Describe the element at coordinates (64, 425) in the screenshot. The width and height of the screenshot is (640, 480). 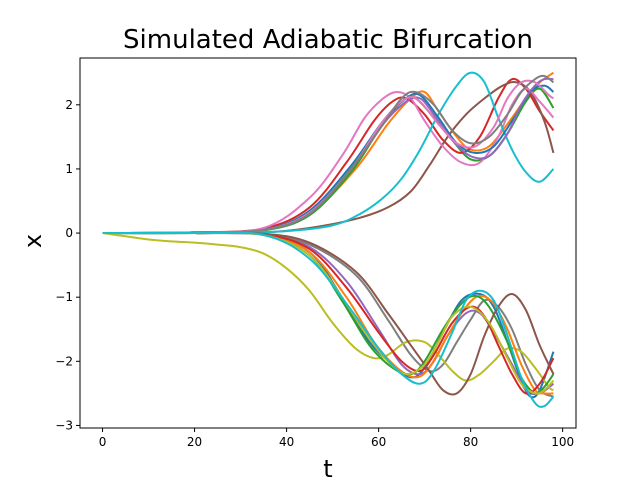
I see `y-tick-label: −3` at that location.